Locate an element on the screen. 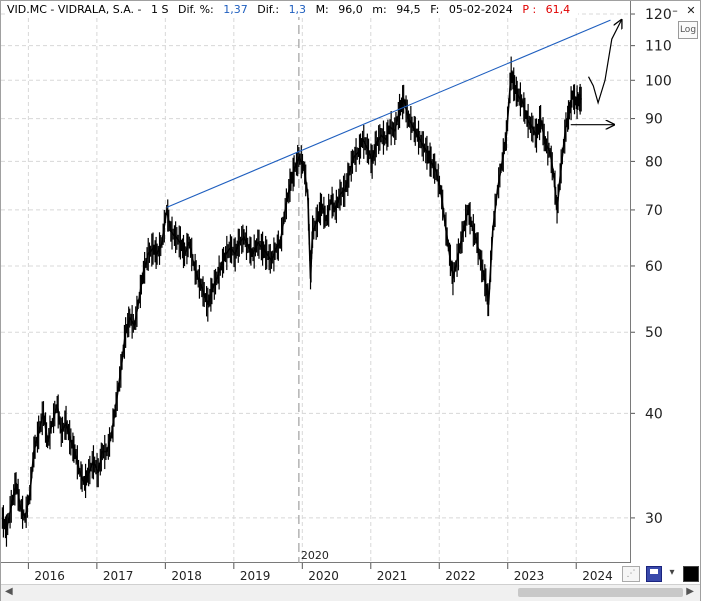 Image resolution: width=701 pixels, height=601 pixels. dif-value: 1,3 is located at coordinates (297, 9).